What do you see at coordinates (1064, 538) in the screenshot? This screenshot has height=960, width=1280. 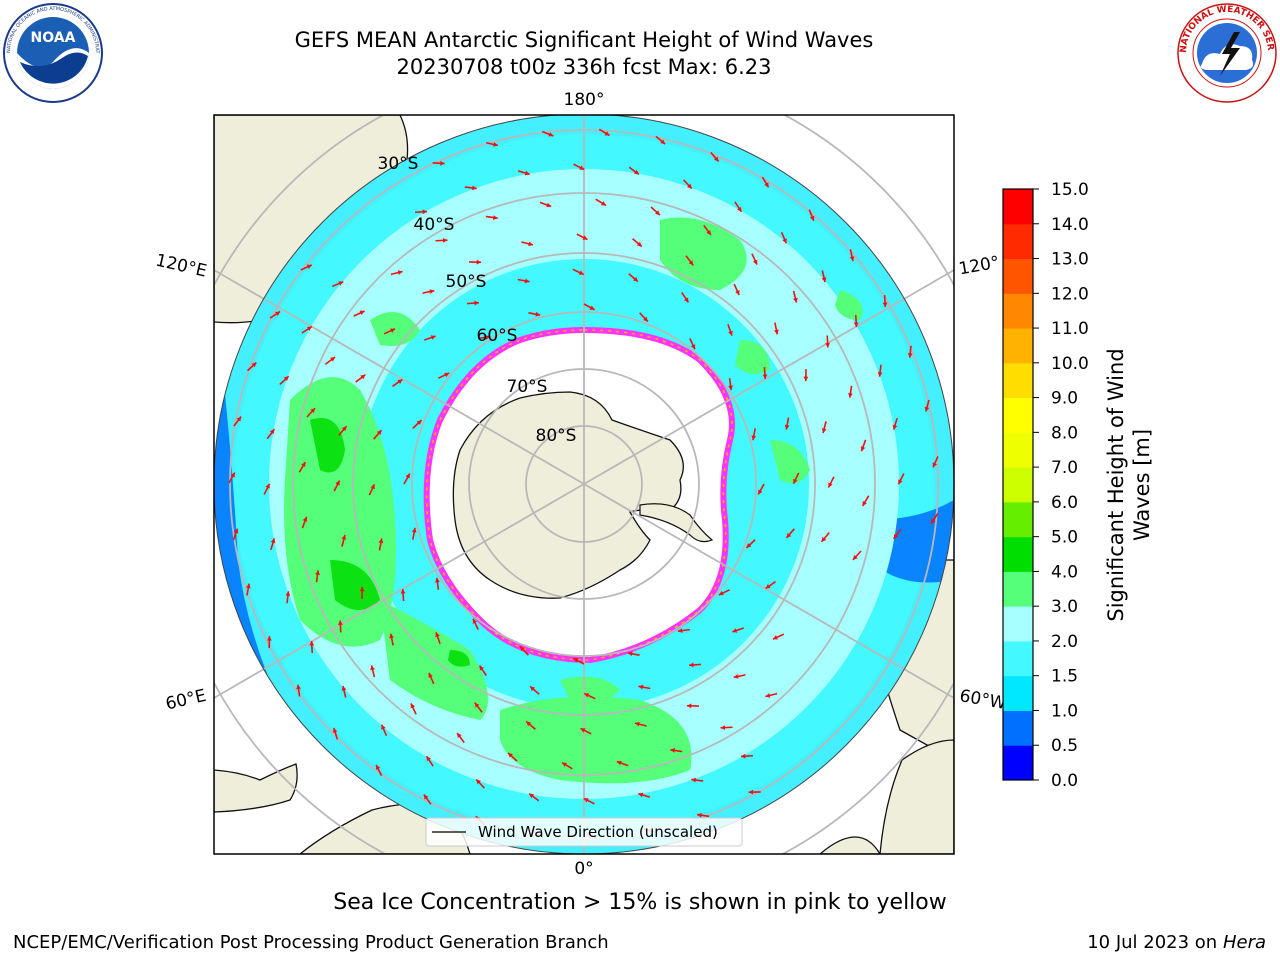 I see `colorbar-tick-label: 5.0` at bounding box center [1064, 538].